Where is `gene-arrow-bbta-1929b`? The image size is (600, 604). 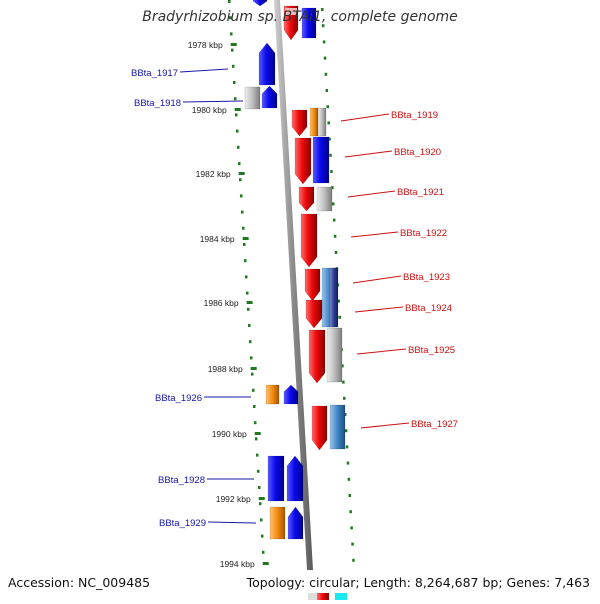 gene-arrow-bbta-1929b is located at coordinates (295, 523).